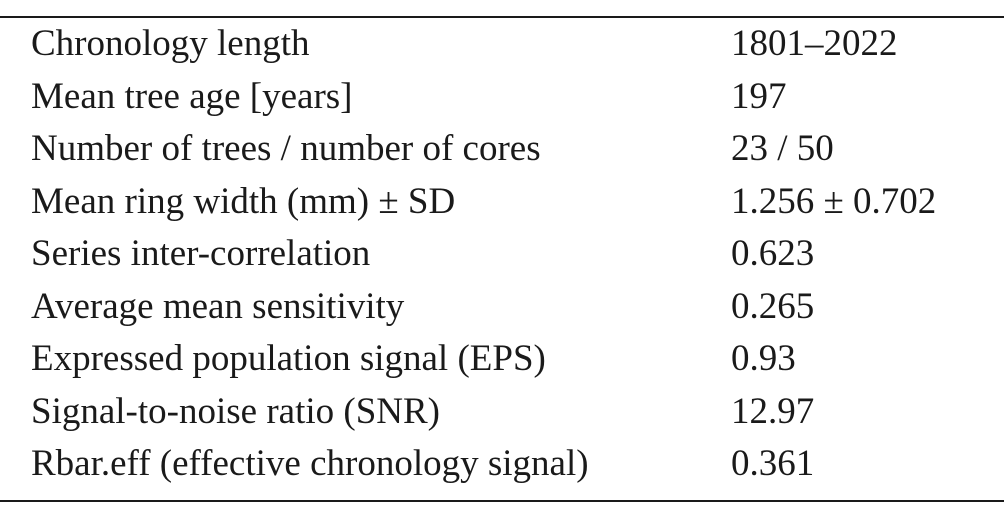 The width and height of the screenshot is (1004, 505). I want to click on table-row: Signal-to-noise ratio (SNR) 12.97, so click(502, 412).